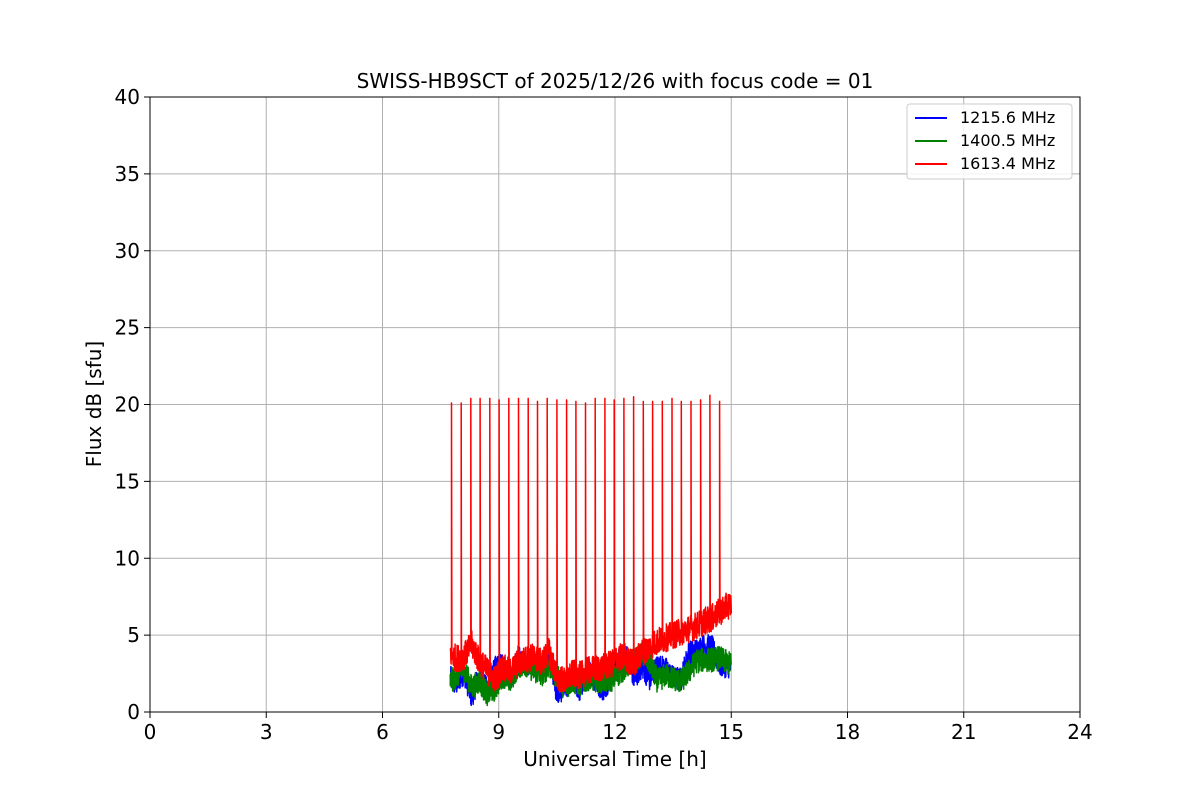 The height and width of the screenshot is (800, 1200). Describe the element at coordinates (382, 732) in the screenshot. I see `x-tick-label: 6` at that location.